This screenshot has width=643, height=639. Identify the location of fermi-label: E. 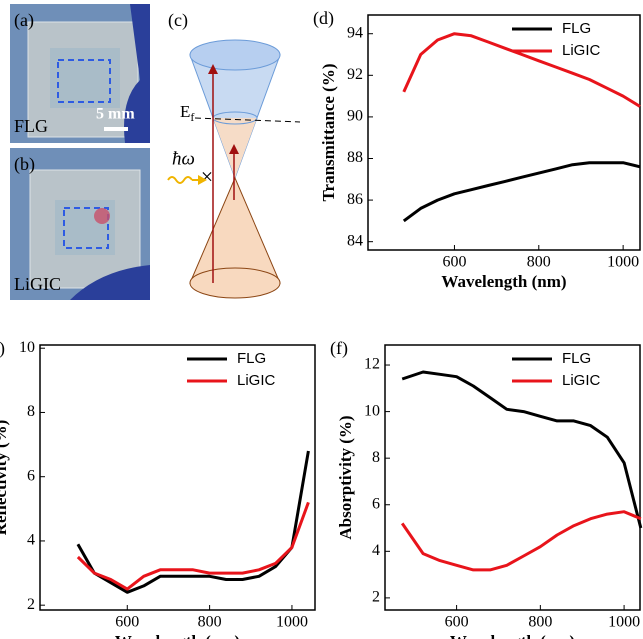
(185, 111).